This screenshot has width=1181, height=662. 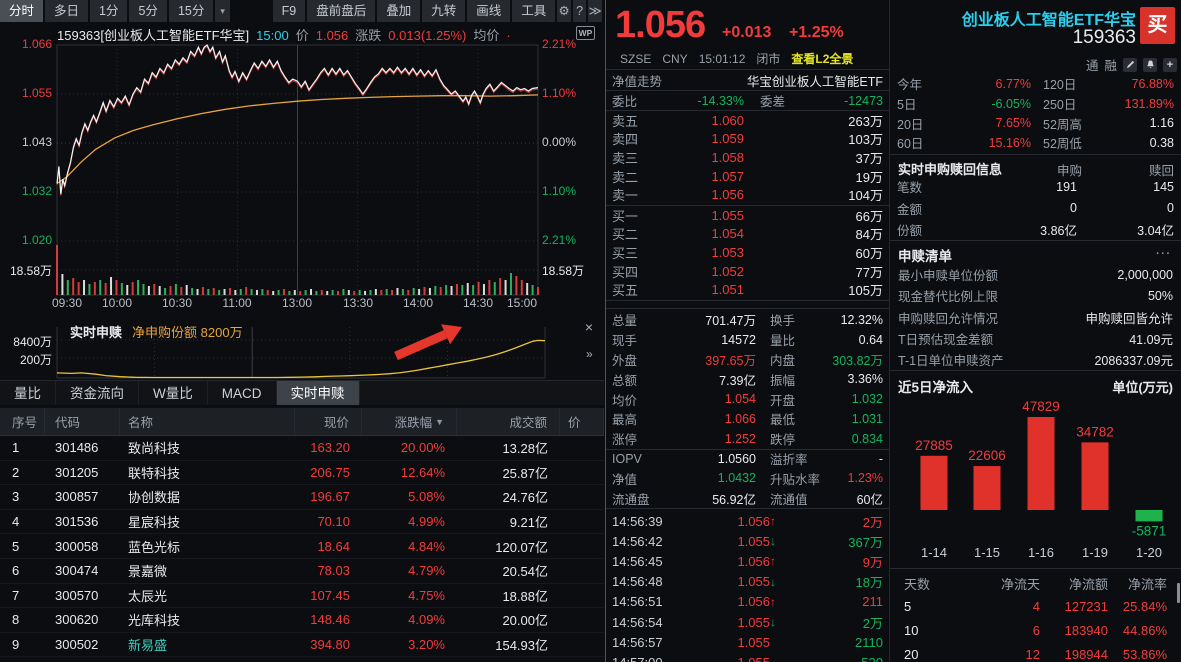 What do you see at coordinates (153, 35) in the screenshot?
I see `chart-instrument: 159363[创业板人工智能ETF华宝]` at bounding box center [153, 35].